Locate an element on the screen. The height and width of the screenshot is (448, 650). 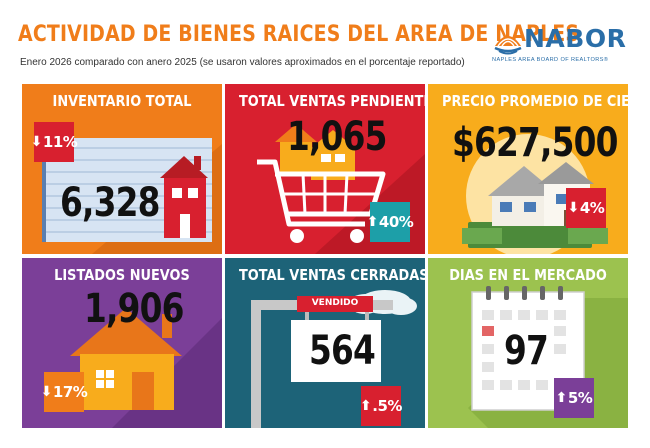
change-badge: ⬇ 11% is located at coordinates (54, 142).